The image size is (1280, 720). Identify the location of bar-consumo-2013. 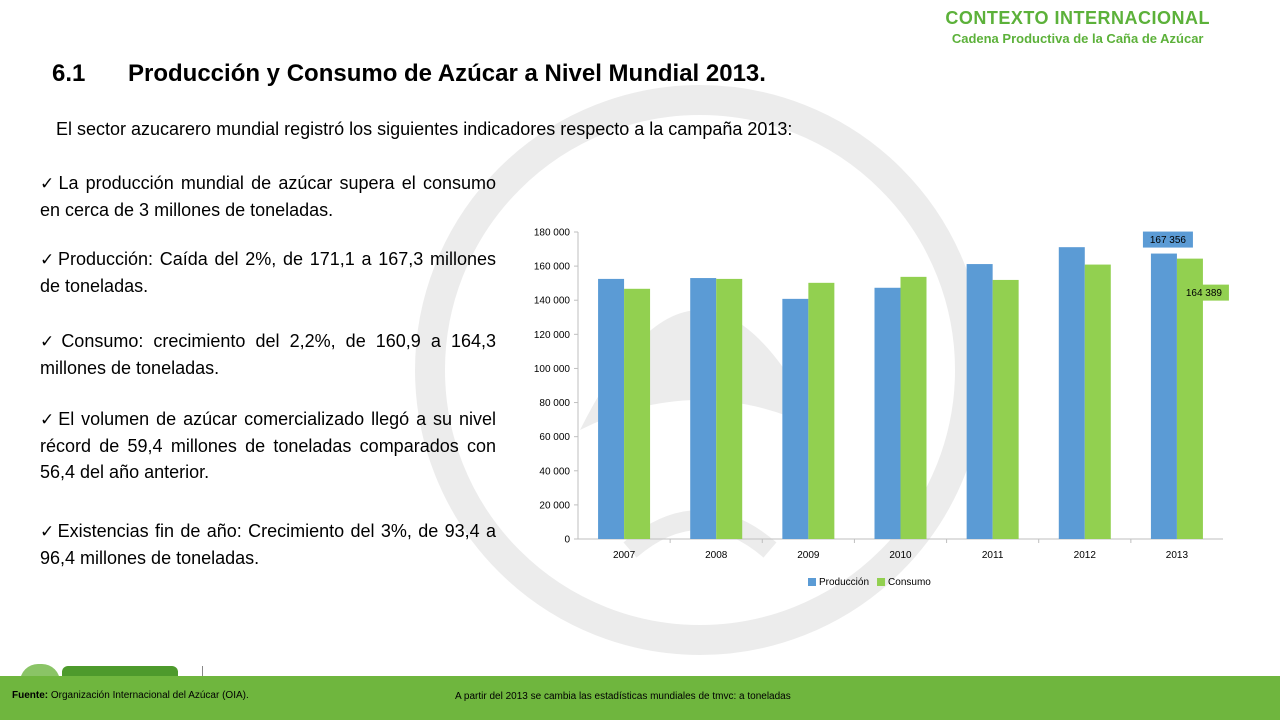
(1189, 398).